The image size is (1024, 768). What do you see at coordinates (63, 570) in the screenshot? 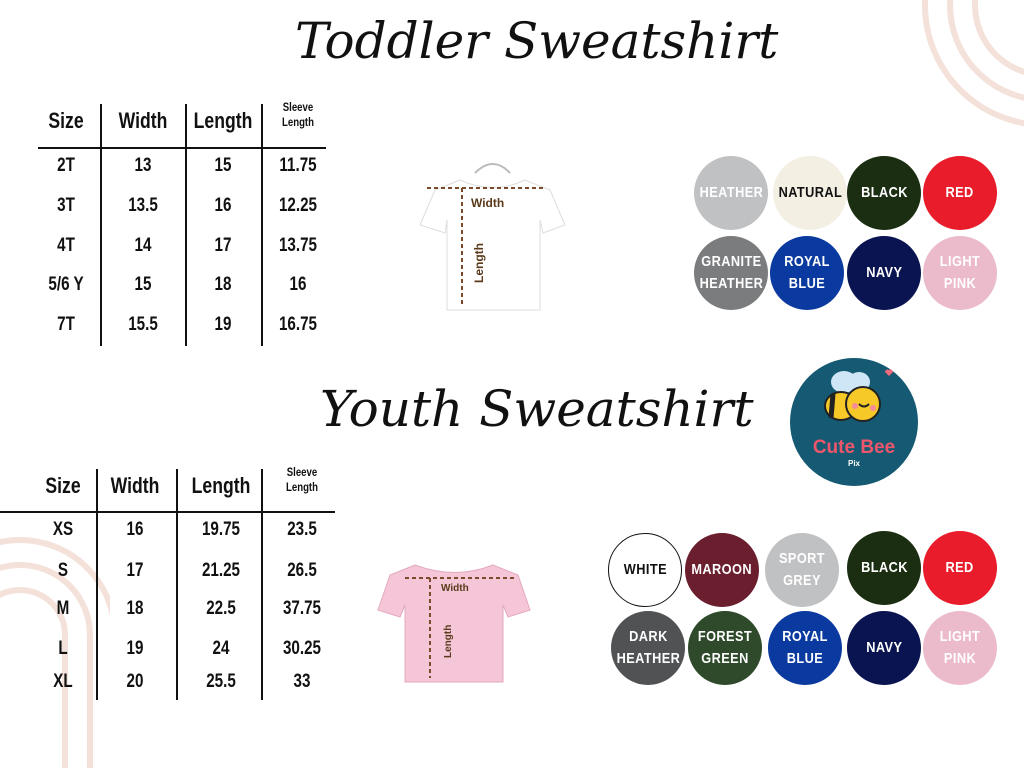
I see `cell-size: S` at bounding box center [63, 570].